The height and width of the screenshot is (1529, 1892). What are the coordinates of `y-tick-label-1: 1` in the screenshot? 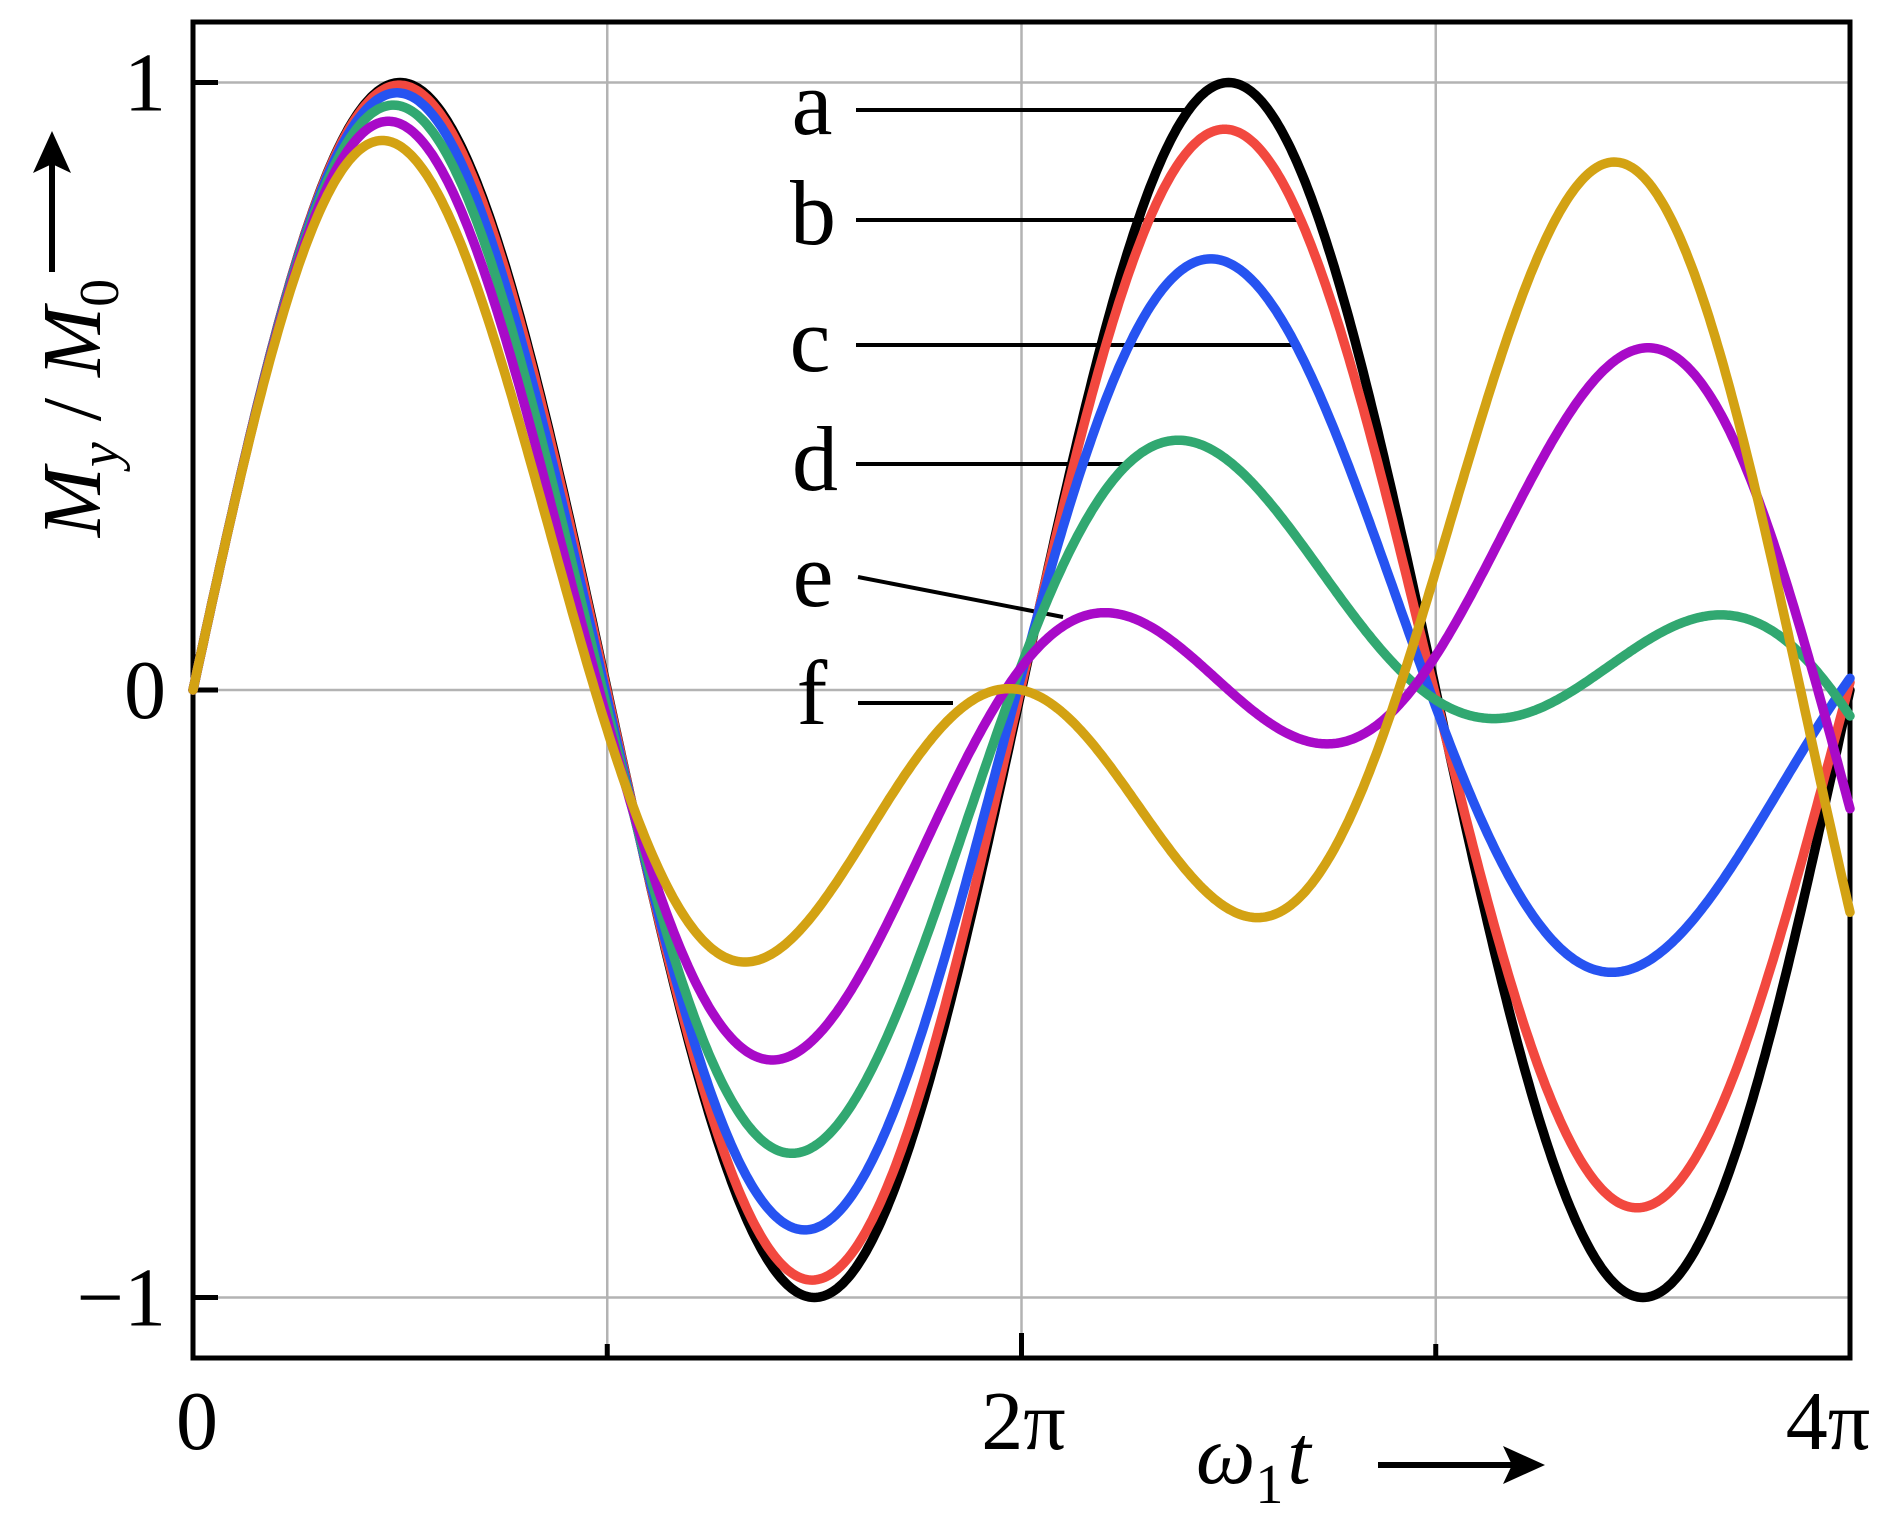 It's located at (145, 83).